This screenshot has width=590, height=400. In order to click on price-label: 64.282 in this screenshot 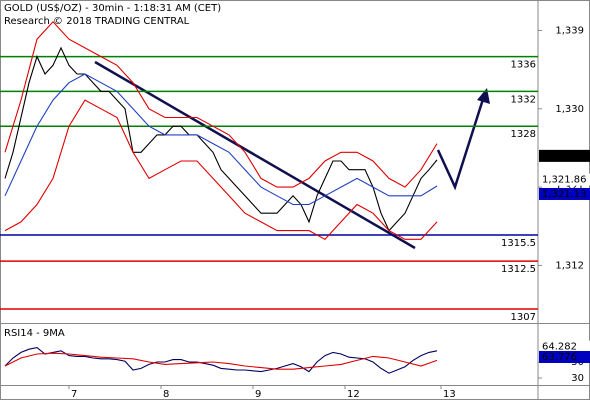, I will do `click(559, 347)`.